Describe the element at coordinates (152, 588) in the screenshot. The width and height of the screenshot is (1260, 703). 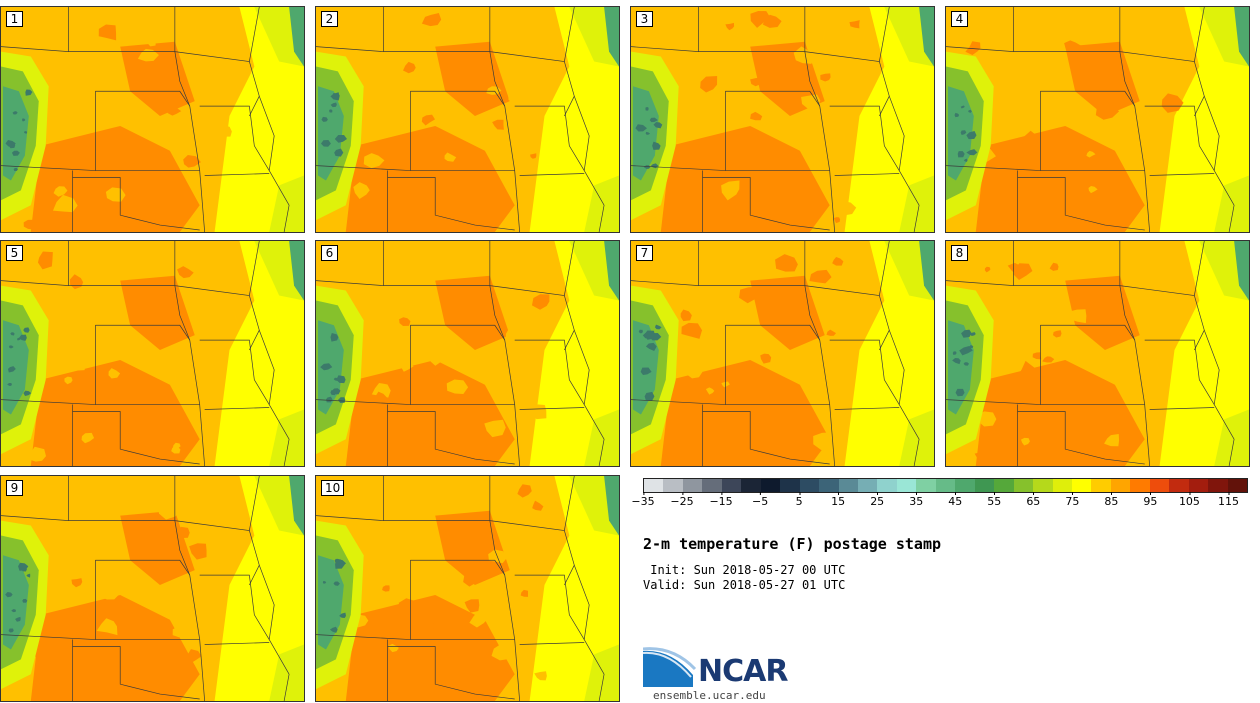
I see `map-panel-9: 9` at that location.